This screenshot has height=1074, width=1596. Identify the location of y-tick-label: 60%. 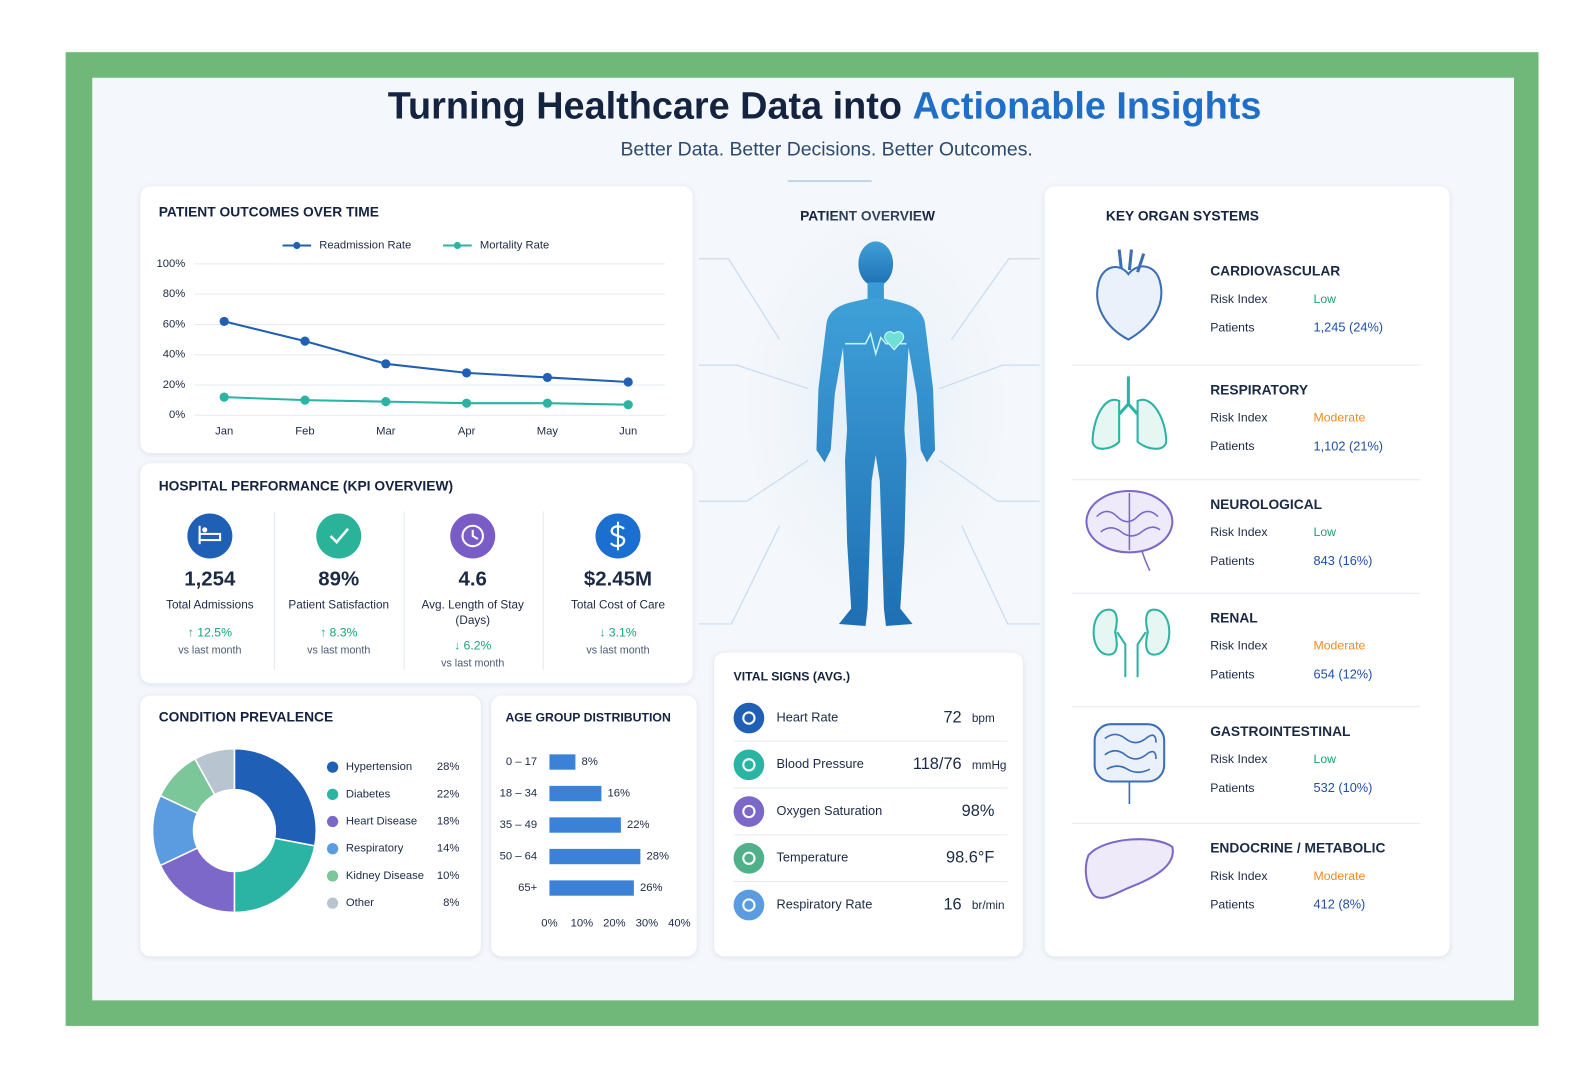
(174, 324).